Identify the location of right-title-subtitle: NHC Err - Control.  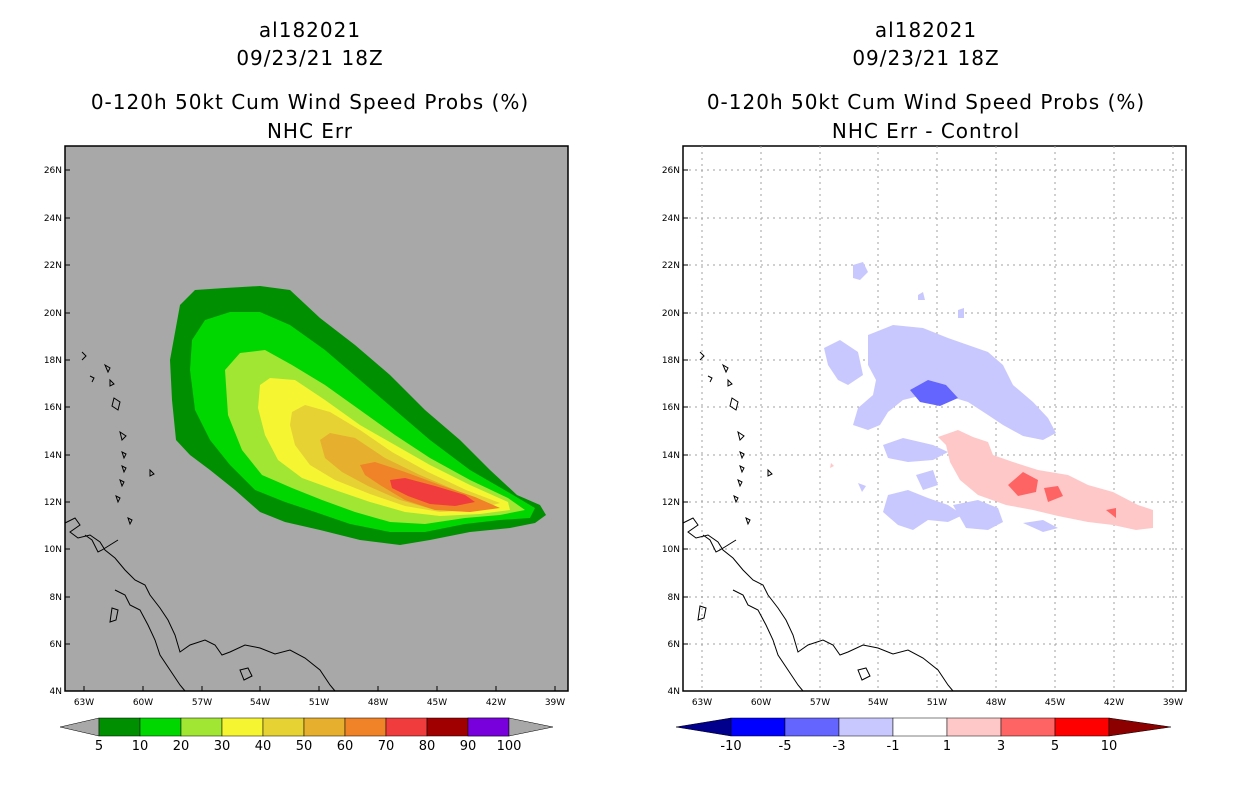
(926, 131).